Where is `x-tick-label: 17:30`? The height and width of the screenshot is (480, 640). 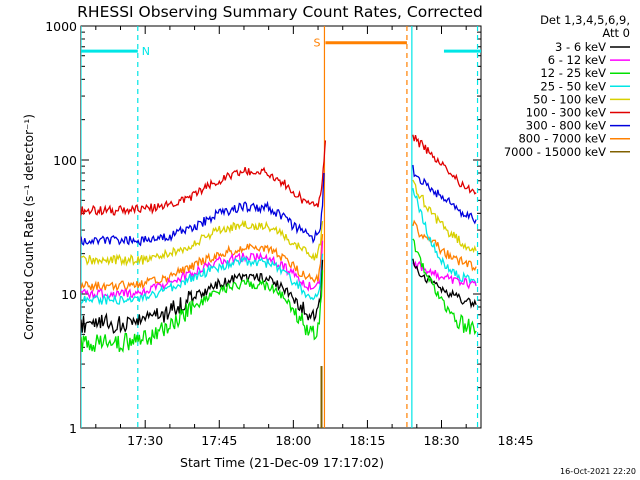 x-tick-label: 17:30 is located at coordinates (145, 440).